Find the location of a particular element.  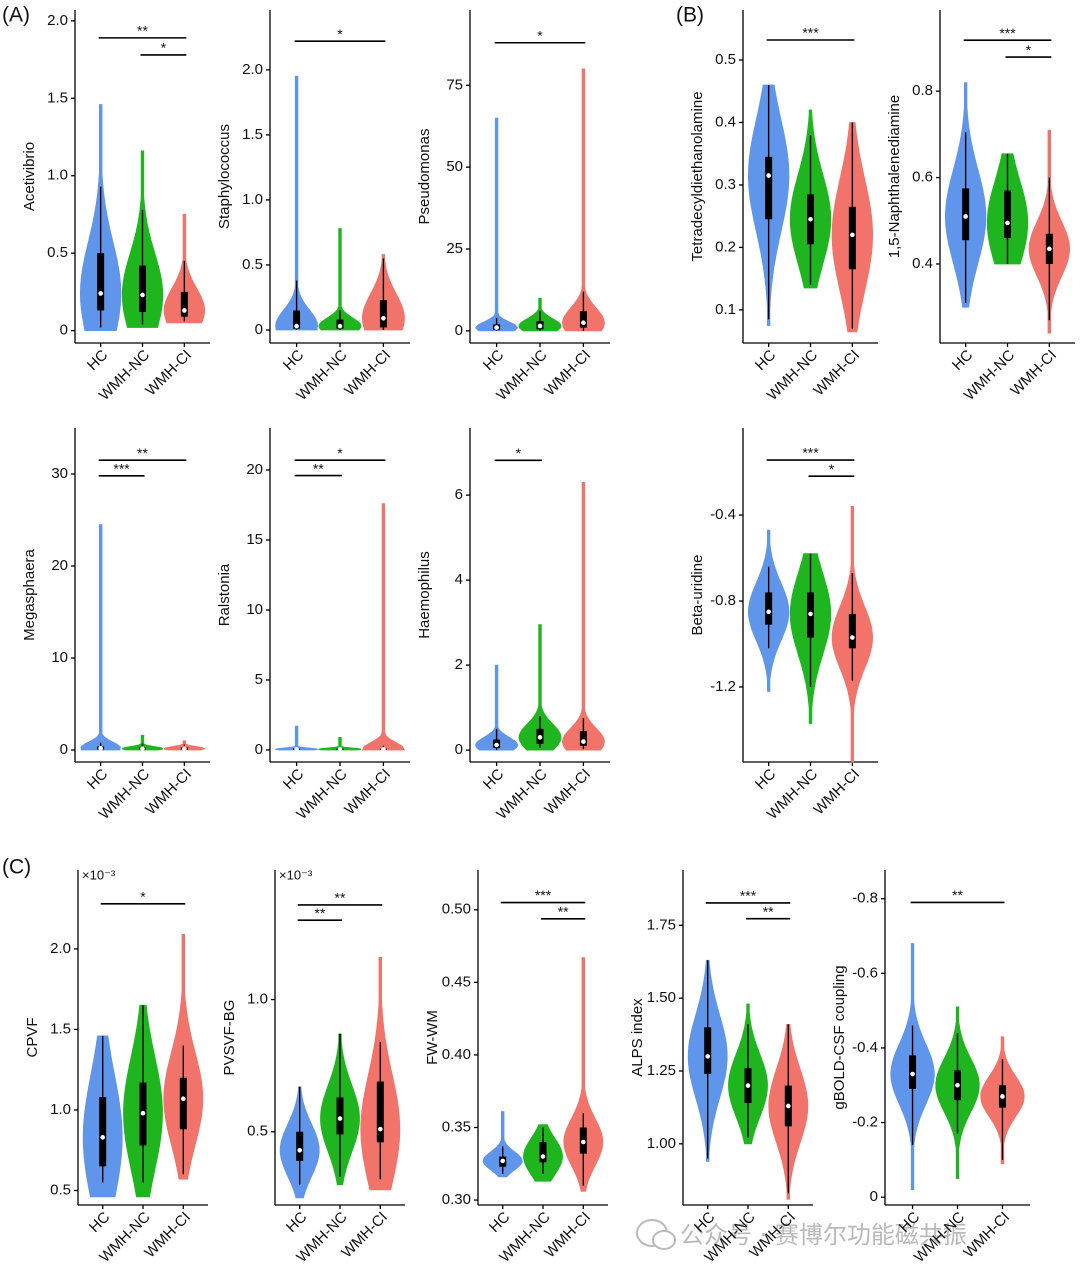

y-tick-label: 30 is located at coordinates (59, 473).